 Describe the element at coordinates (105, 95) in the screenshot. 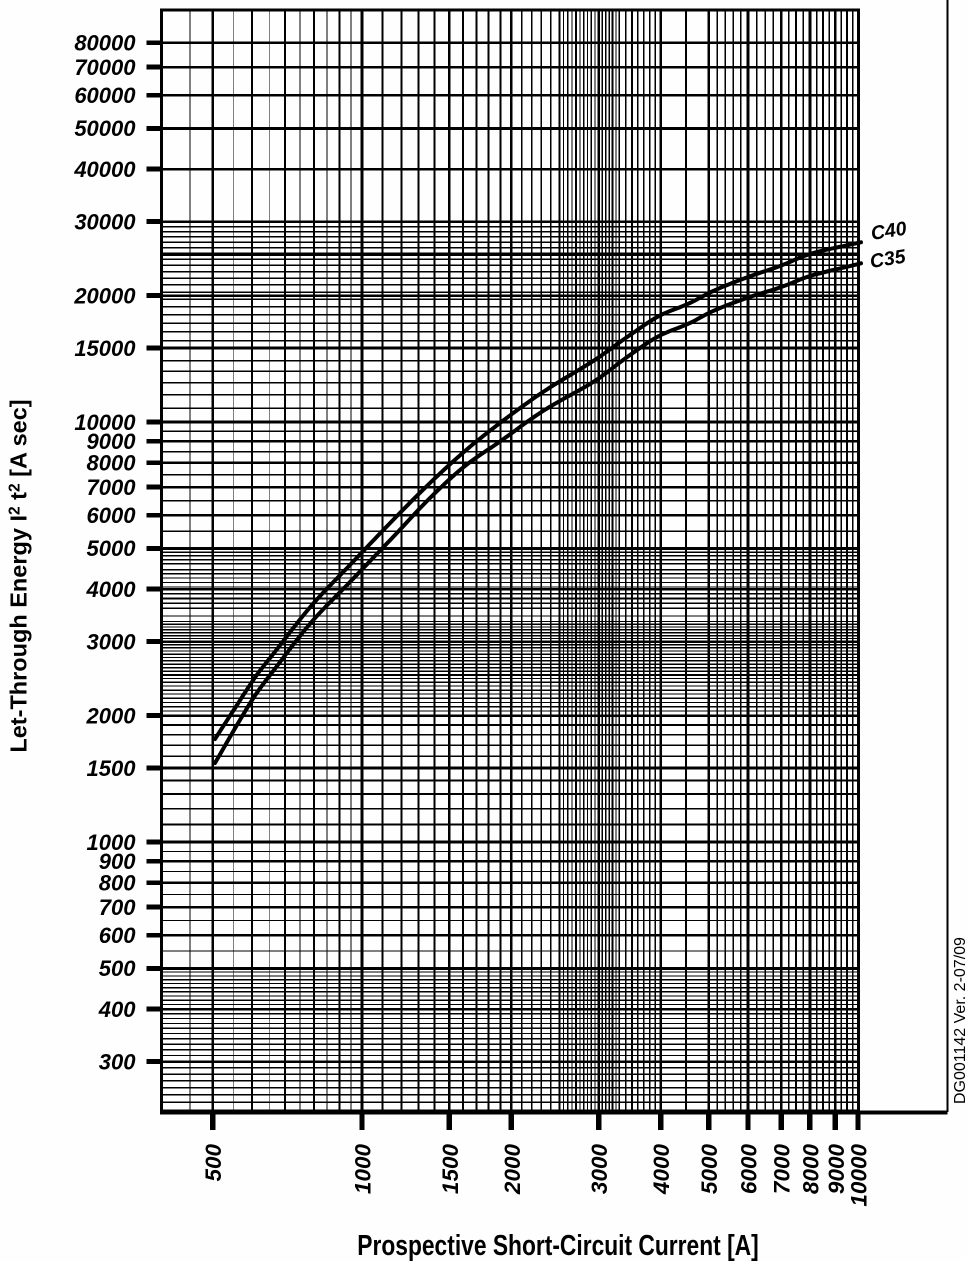

I see `svg-text: 60000` at that location.